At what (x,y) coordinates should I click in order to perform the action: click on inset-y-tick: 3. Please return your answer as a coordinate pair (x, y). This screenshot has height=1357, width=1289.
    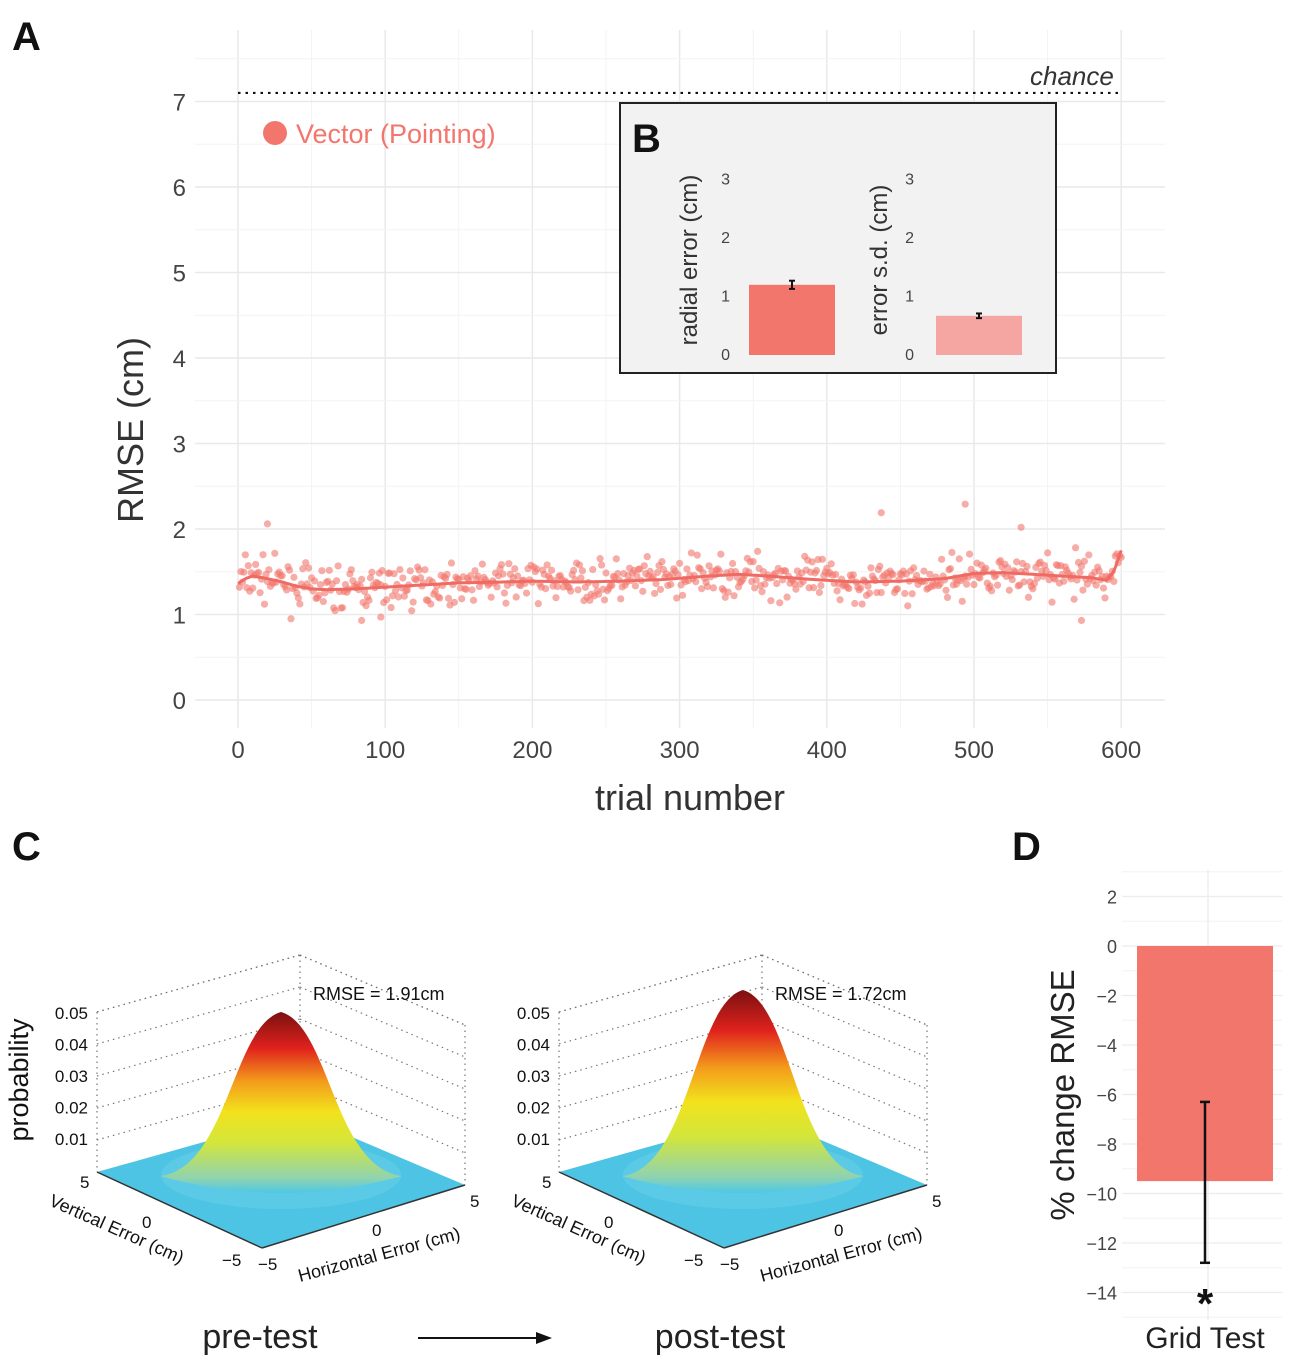
    Looking at the image, I should click on (725, 180).